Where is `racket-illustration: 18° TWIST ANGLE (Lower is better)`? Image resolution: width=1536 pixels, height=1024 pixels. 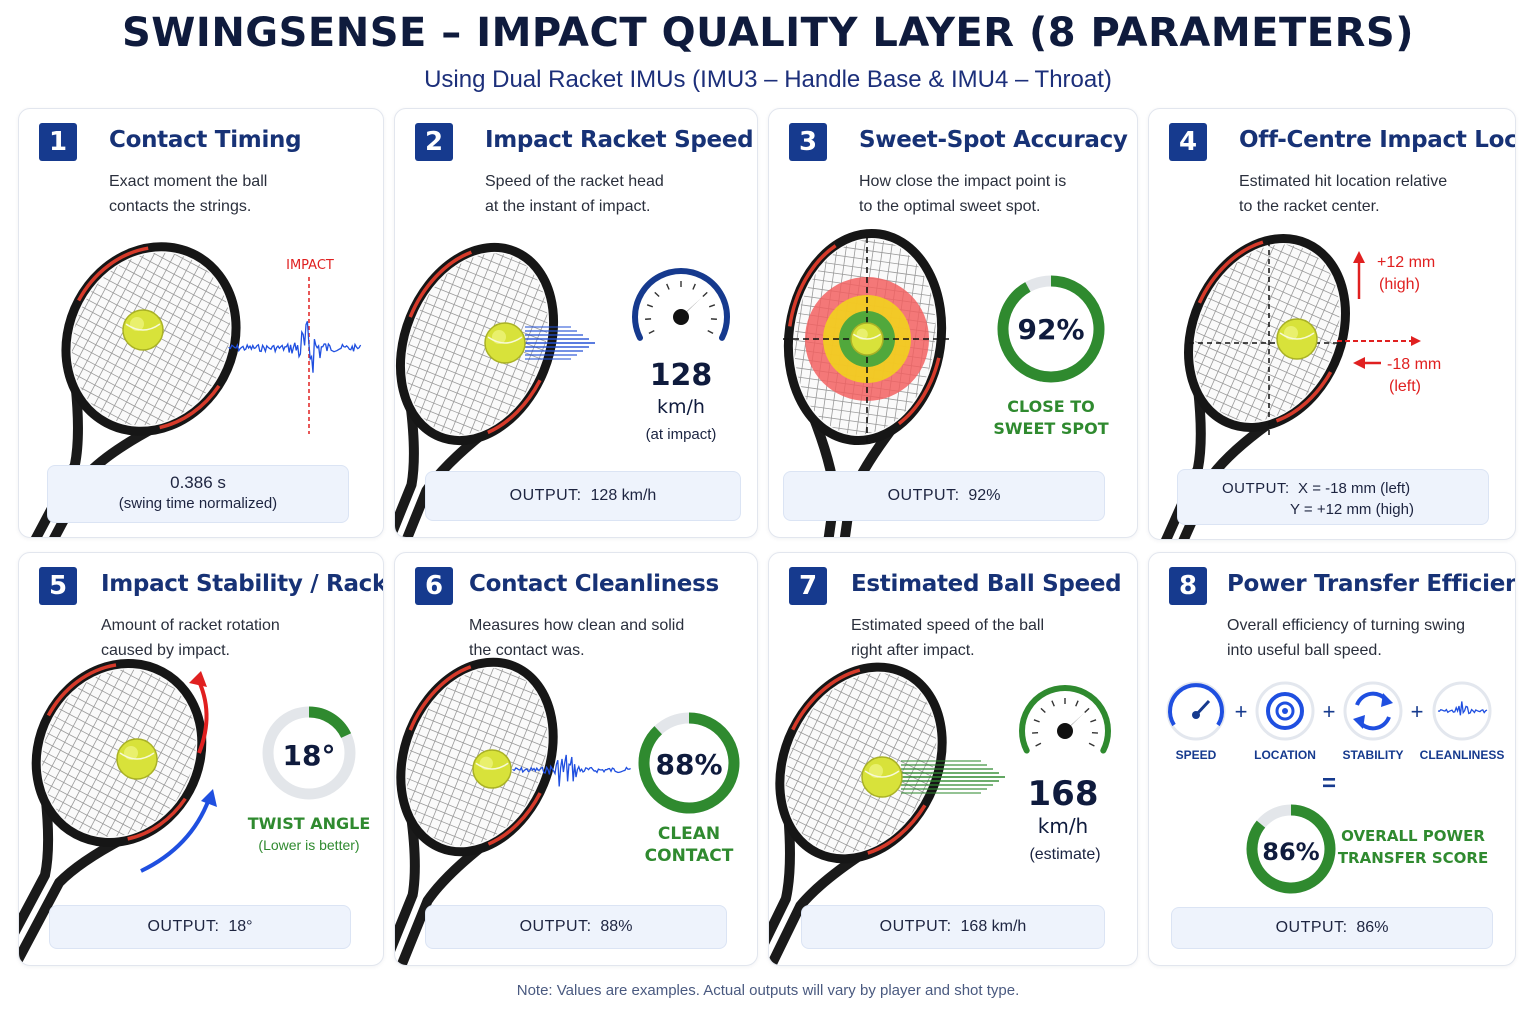 racket-illustration: 18° TWIST ANGLE (Lower is better) is located at coordinates (194, 803).